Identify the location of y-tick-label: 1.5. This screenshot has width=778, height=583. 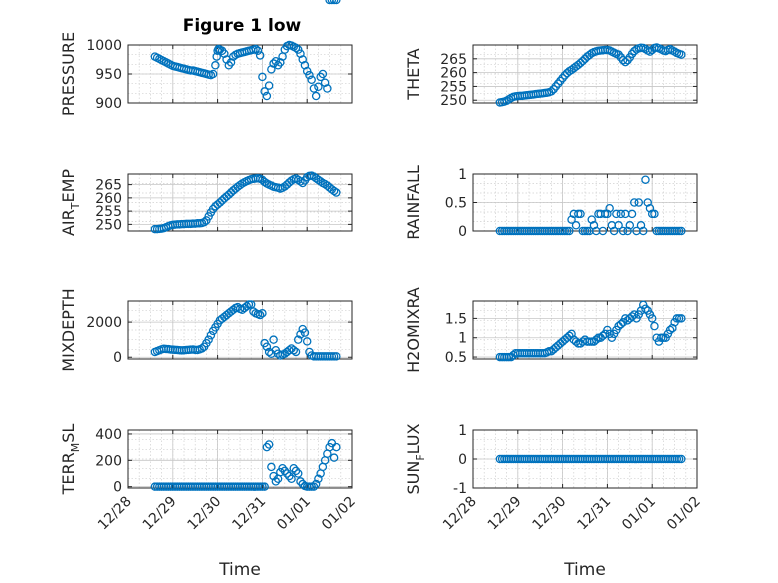
(456, 319).